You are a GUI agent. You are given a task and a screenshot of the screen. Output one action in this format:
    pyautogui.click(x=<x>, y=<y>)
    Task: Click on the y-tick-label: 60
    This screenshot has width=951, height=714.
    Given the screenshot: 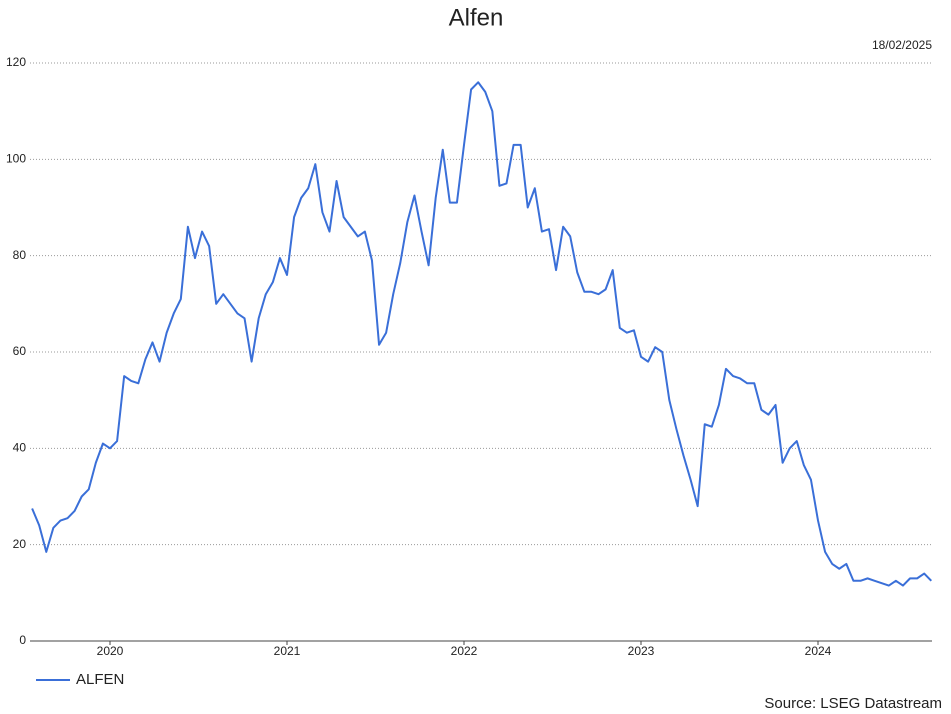 What is the action you would take?
    pyautogui.click(x=20, y=351)
    